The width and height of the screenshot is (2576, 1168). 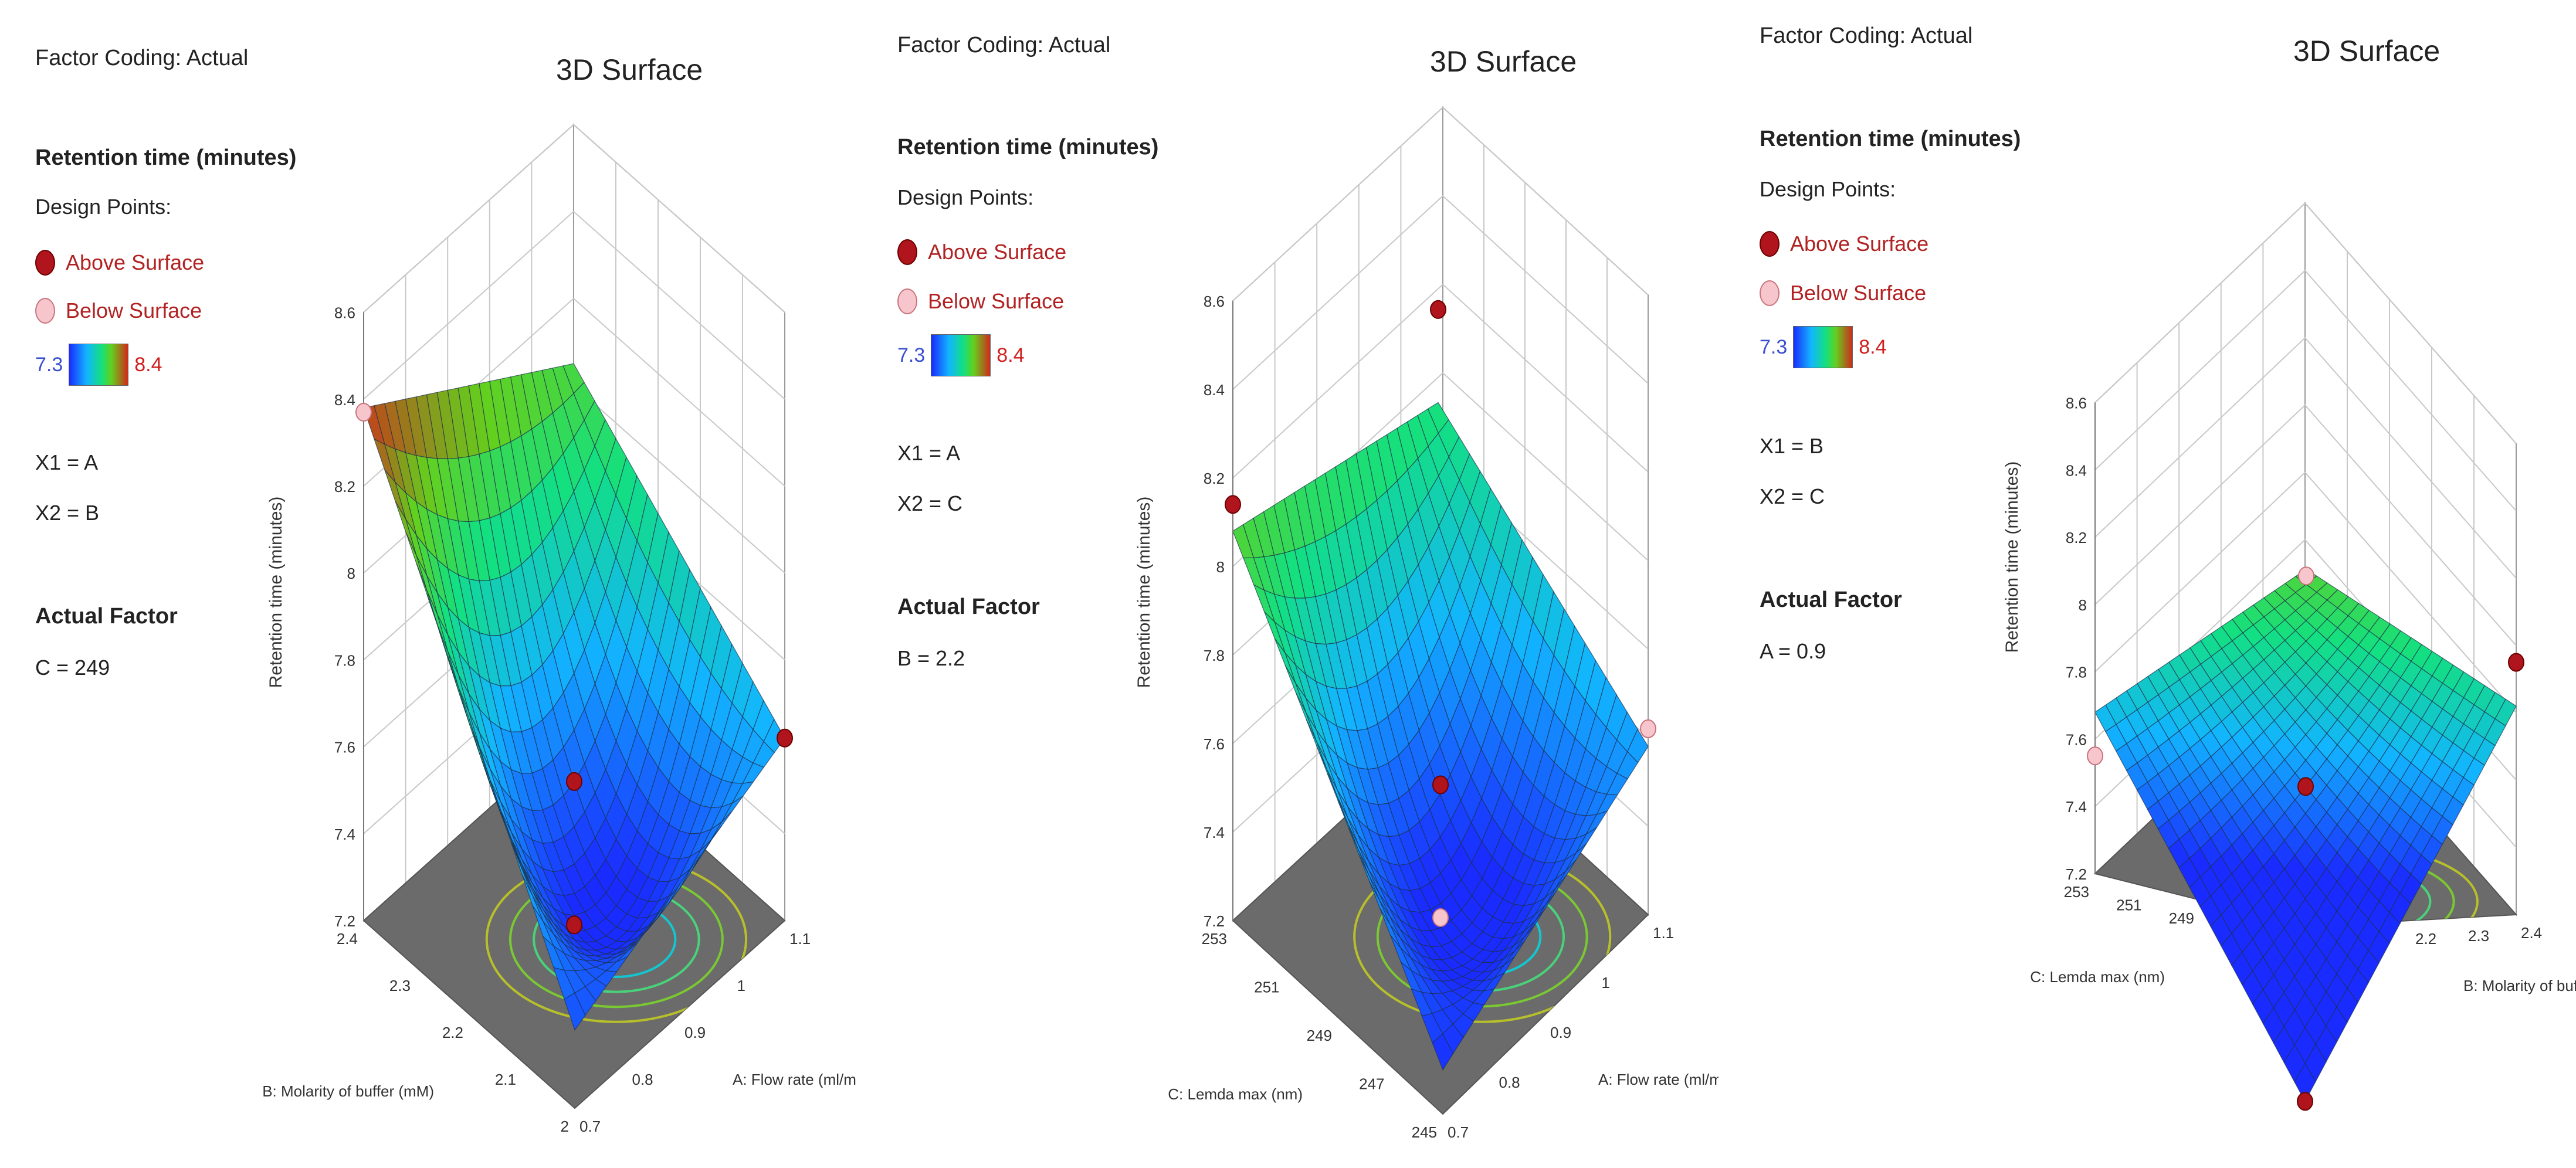 What do you see at coordinates (1425, 1132) in the screenshot?
I see `left-axis-tick: 245` at bounding box center [1425, 1132].